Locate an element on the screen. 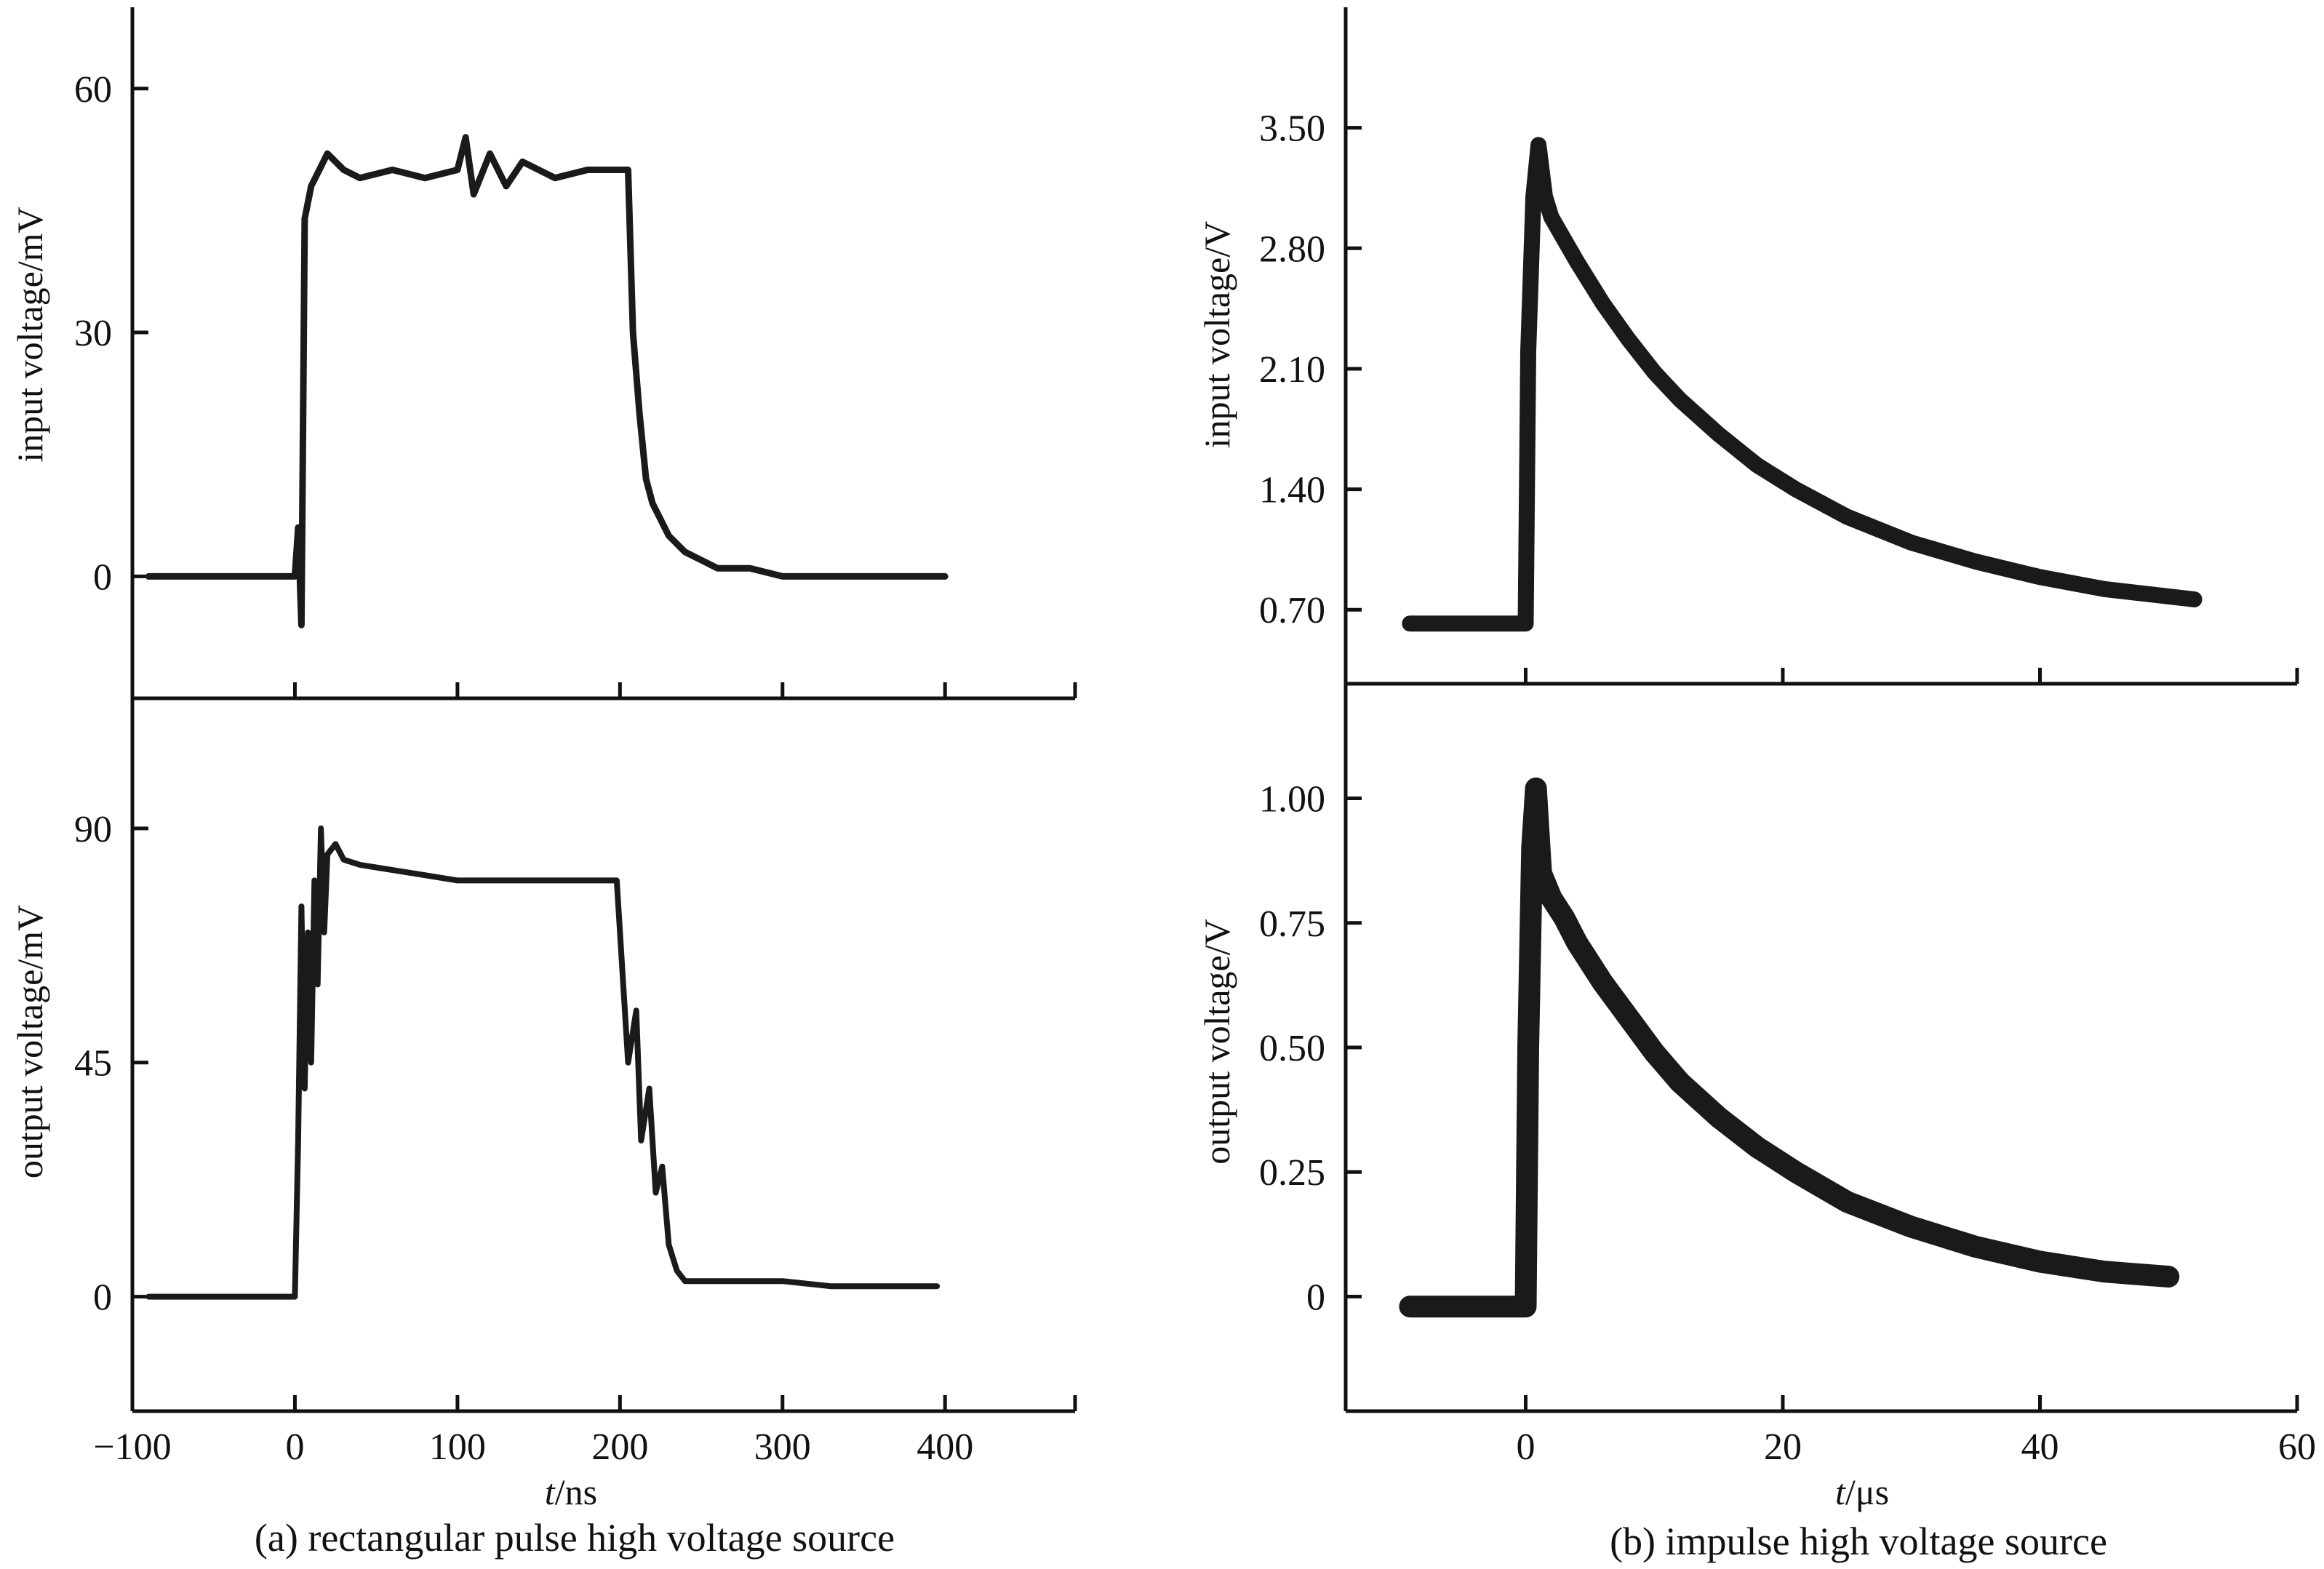 This screenshot has height=1569, width=2324. y-tick-label: 1.40 is located at coordinates (1292, 490).